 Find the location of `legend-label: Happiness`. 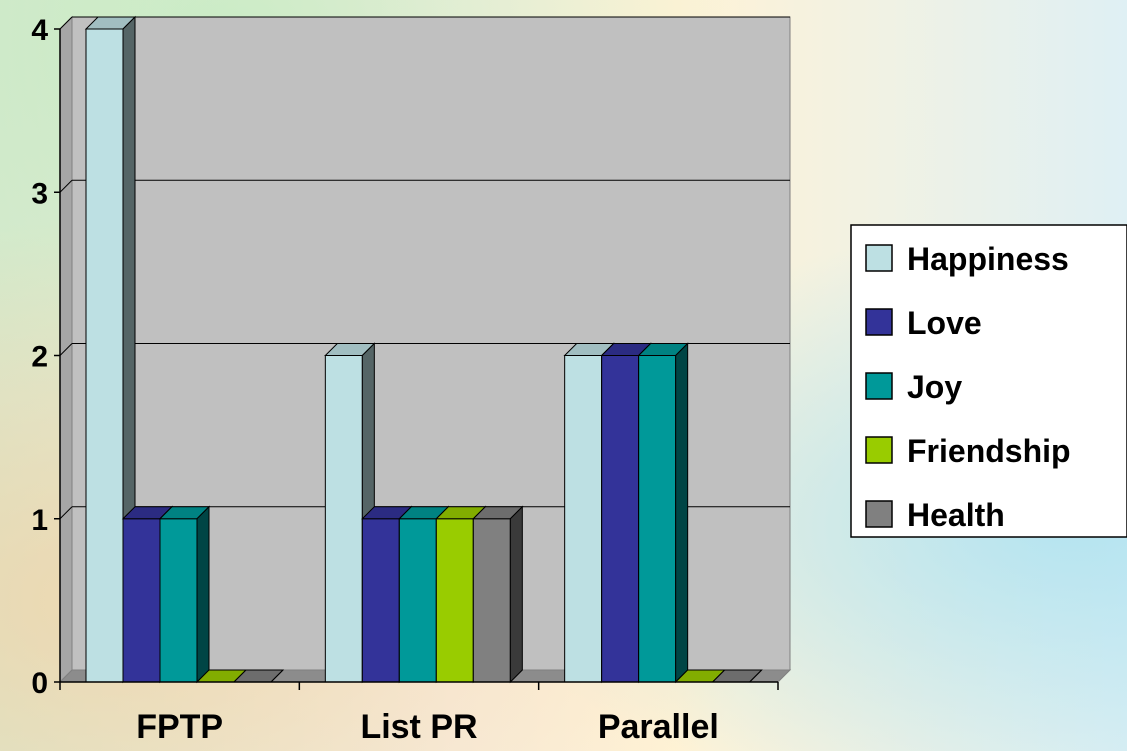

legend-label: Happiness is located at coordinates (988, 259).